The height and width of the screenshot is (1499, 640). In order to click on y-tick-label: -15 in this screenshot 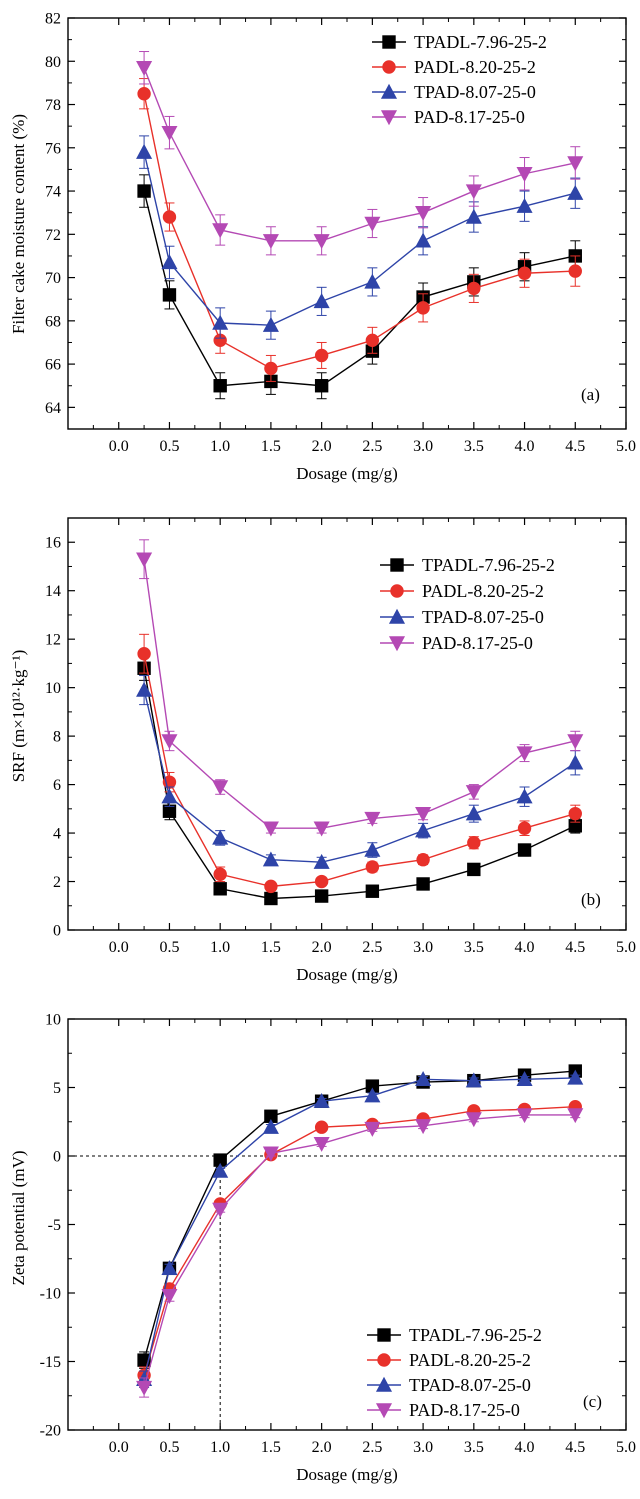, I will do `click(50, 1362)`.